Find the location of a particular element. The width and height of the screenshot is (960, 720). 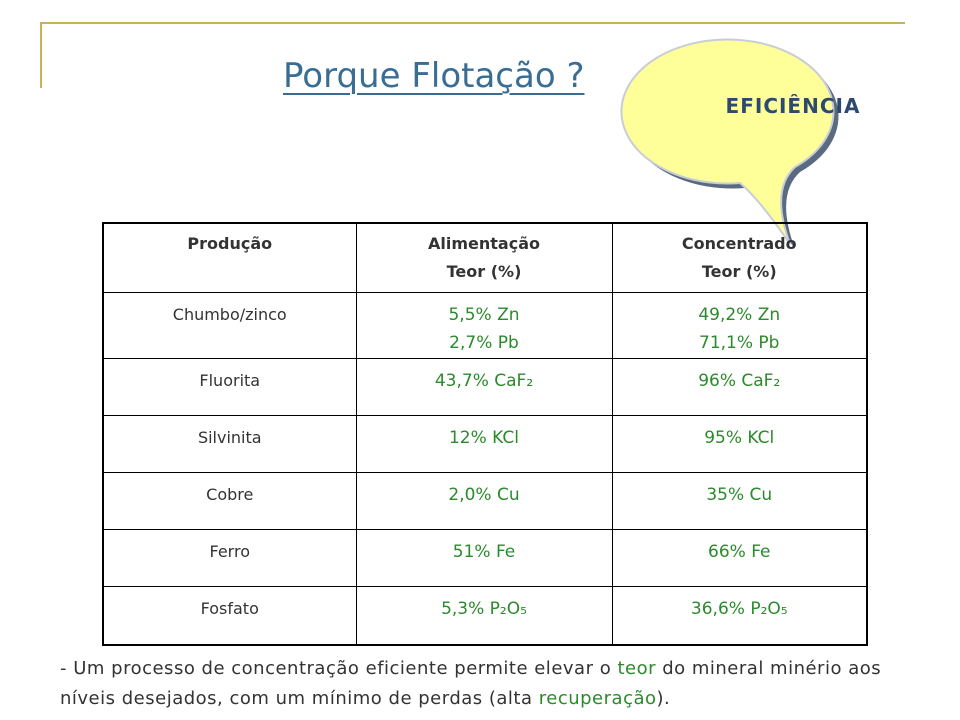

slide-frame-left is located at coordinates (41, 55).